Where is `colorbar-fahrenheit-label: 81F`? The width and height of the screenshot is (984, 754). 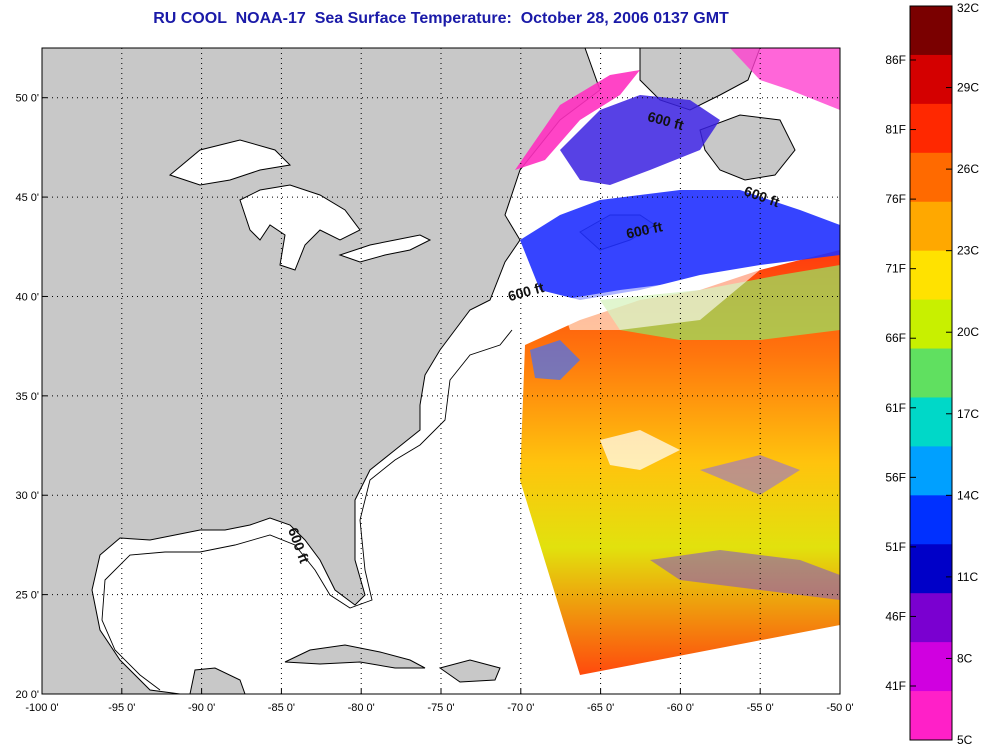
colorbar-fahrenheit-label: 81F is located at coordinates (895, 130).